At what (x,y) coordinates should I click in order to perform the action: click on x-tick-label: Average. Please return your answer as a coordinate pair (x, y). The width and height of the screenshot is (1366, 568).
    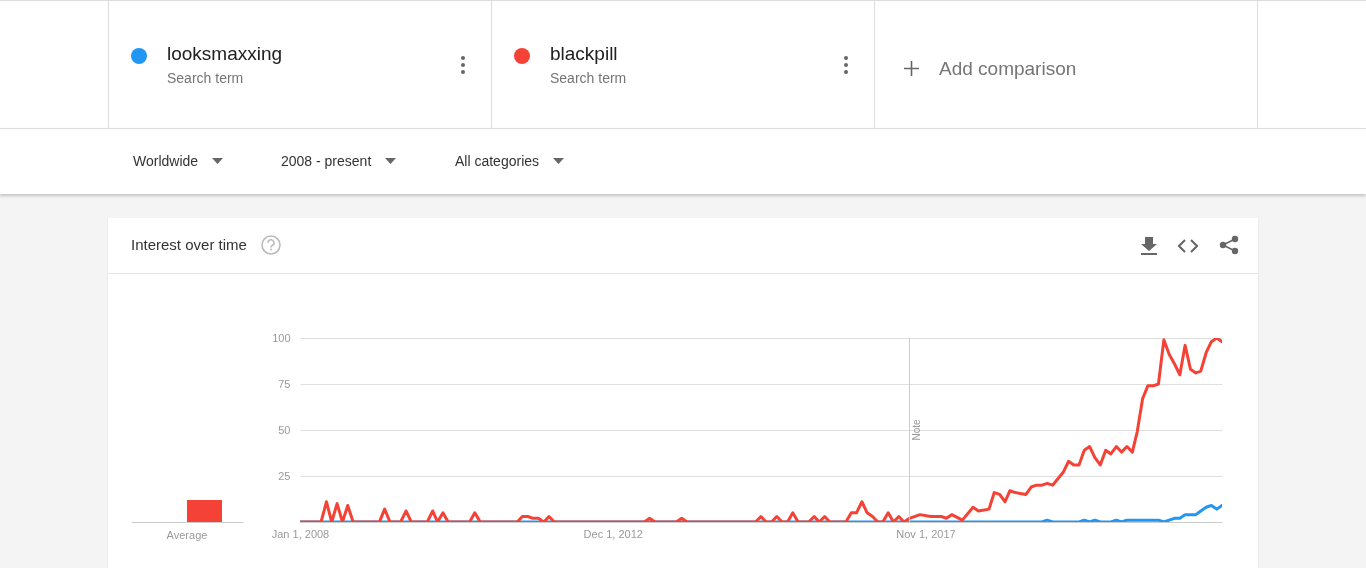
    Looking at the image, I should click on (187, 534).